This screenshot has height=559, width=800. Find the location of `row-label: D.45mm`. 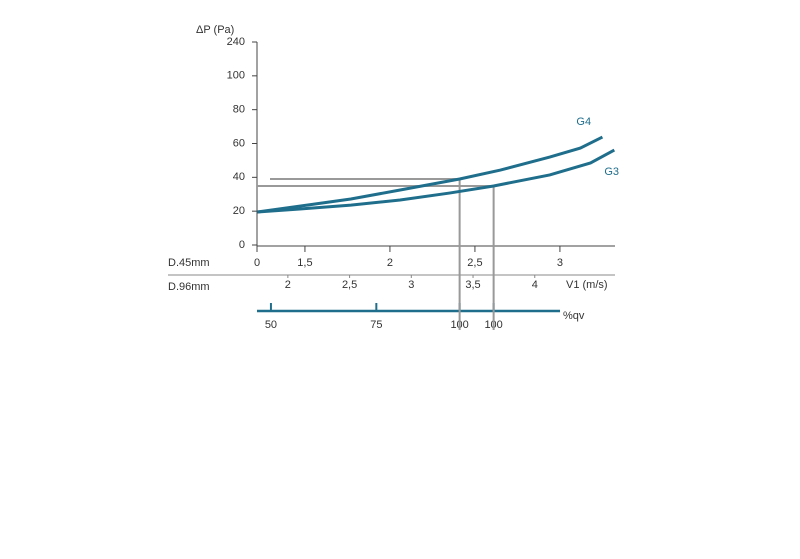

row-label: D.45mm is located at coordinates (189, 263).